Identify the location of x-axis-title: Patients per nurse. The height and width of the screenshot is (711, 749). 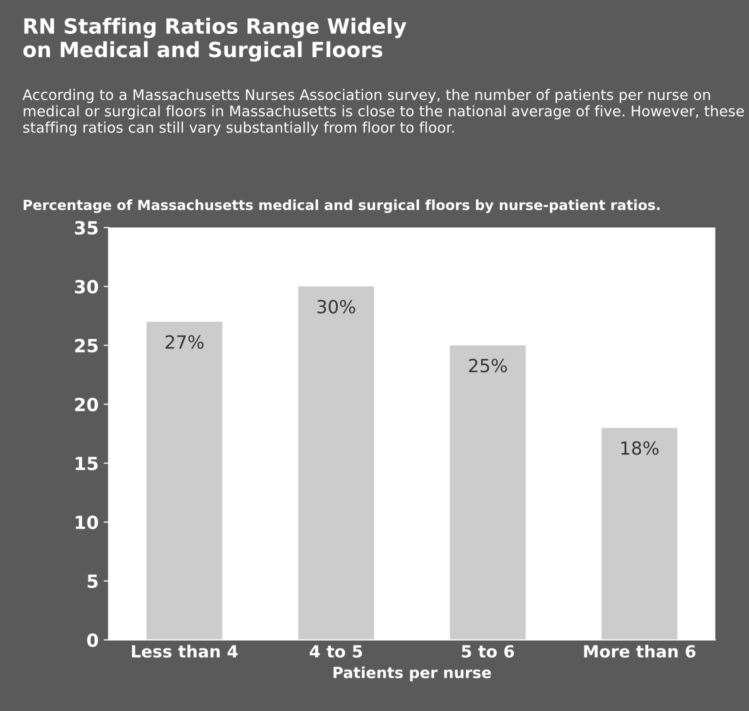
(412, 674).